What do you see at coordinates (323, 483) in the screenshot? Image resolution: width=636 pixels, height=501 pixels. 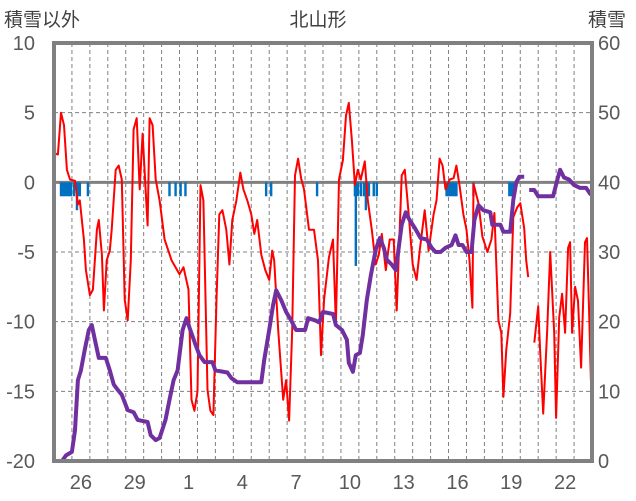 I see `x-axis-ticks: 26 29 1 4 7 10 13 16 19 22` at bounding box center [323, 483].